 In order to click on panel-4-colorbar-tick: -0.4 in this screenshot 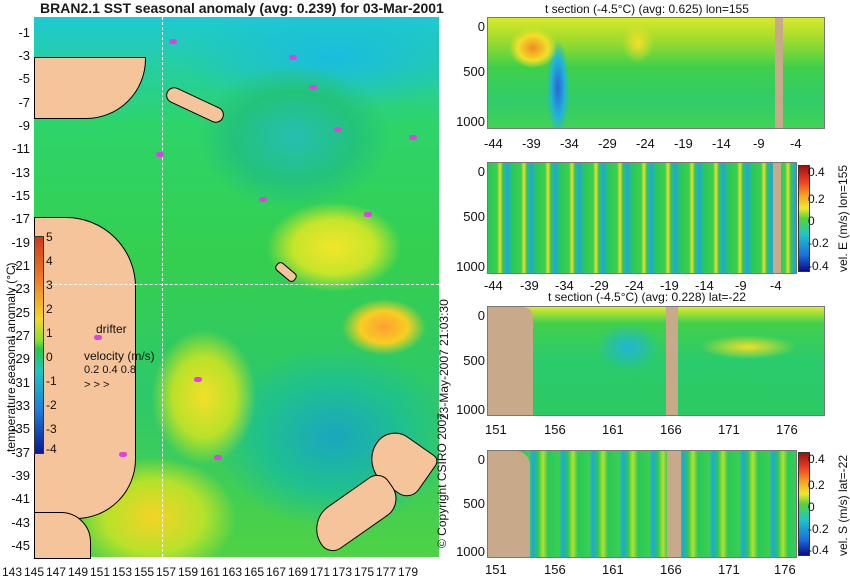, I will do `click(818, 550)`.